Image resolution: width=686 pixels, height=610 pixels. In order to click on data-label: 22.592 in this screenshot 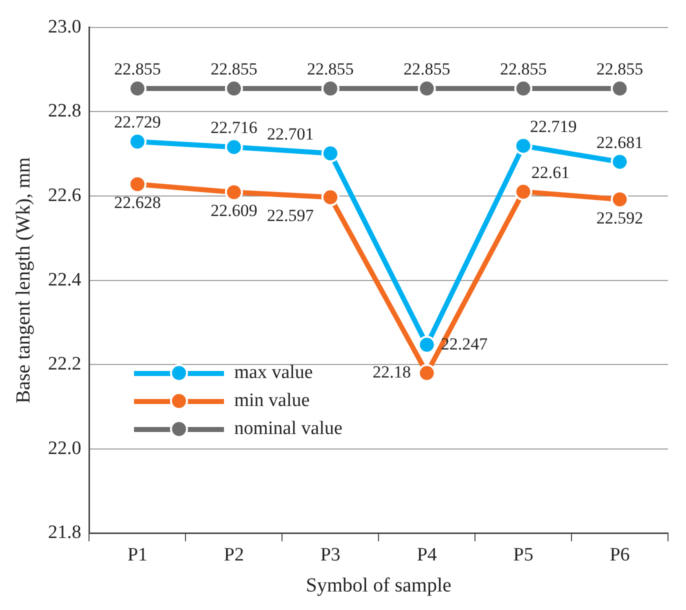, I will do `click(620, 218)`.